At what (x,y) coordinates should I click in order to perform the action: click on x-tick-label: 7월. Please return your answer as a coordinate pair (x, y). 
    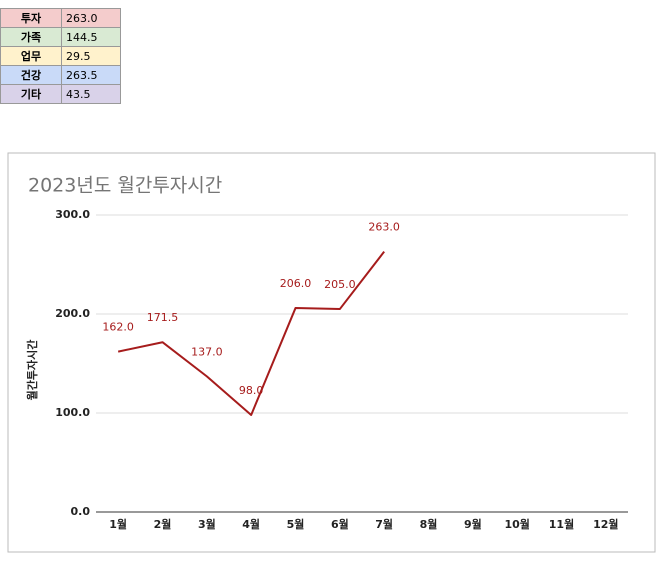
    Looking at the image, I should click on (384, 524).